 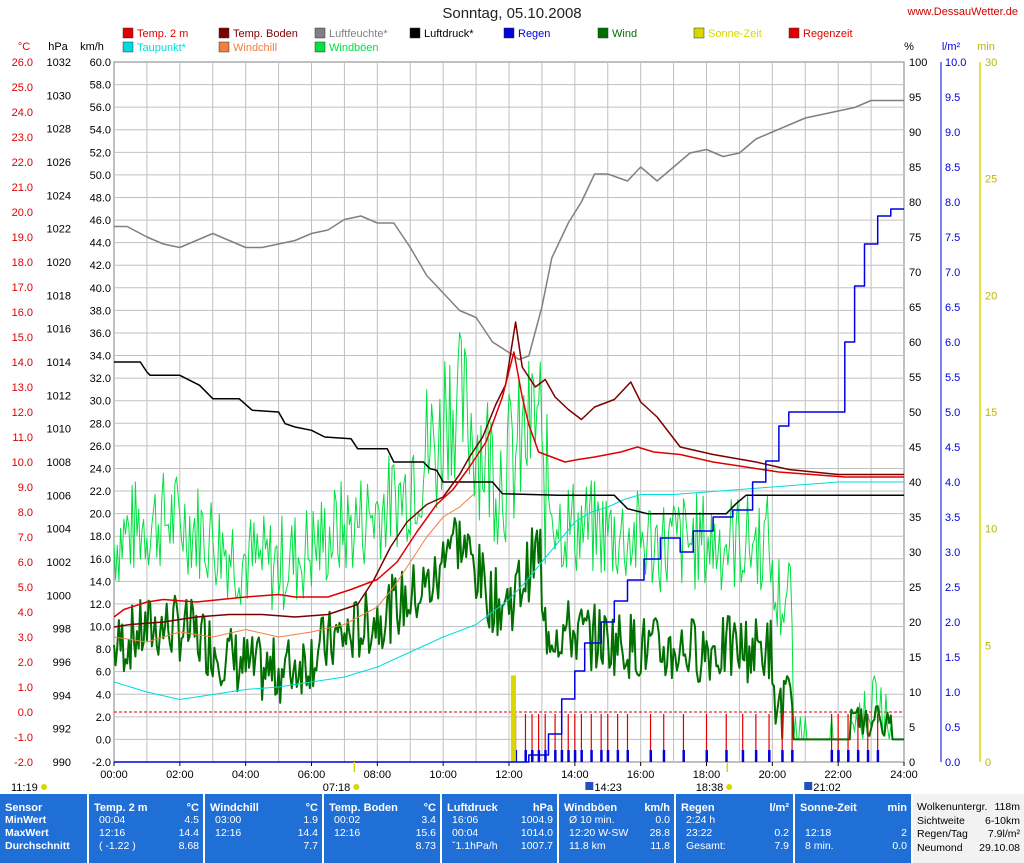 What do you see at coordinates (312, 775) in the screenshot?
I see `x-tick-label: 06:00` at bounding box center [312, 775].